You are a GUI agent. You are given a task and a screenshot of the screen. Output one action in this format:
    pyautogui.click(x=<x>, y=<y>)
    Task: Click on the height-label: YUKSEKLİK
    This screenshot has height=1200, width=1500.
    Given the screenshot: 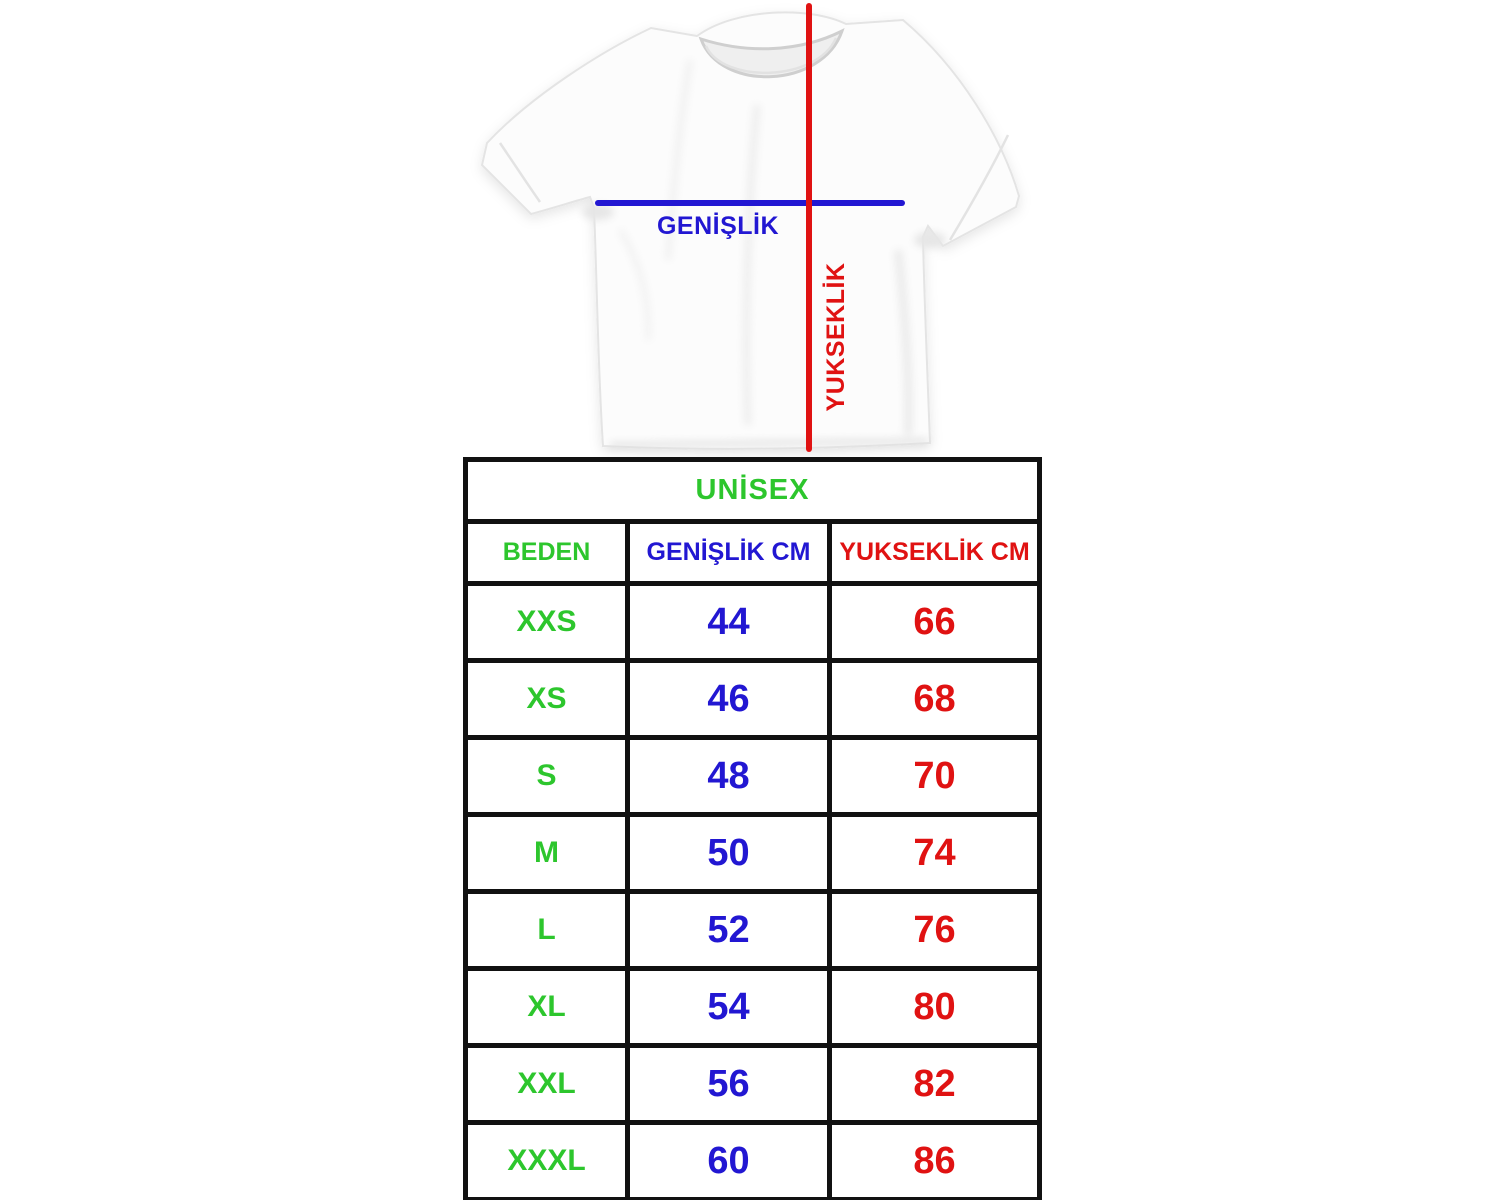 What is the action you would take?
    pyautogui.click(x=836, y=337)
    